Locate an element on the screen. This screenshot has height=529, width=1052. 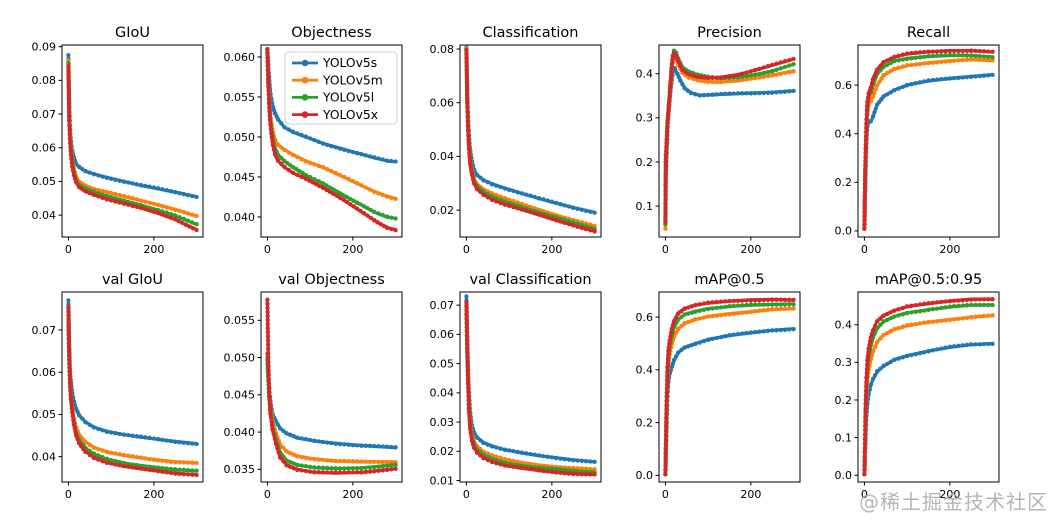
subplot-map-0-5-0-95: mAP@0.5:0.95 0.0 0.1 0.2 0.3 0.4 0 200 is located at coordinates (917, 386).